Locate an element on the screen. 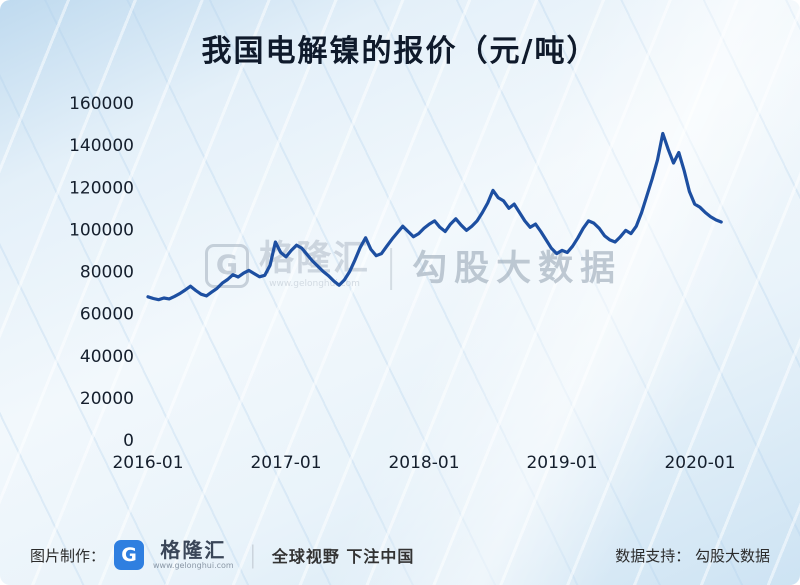  footer-logo-letter: G is located at coordinates (129, 555).